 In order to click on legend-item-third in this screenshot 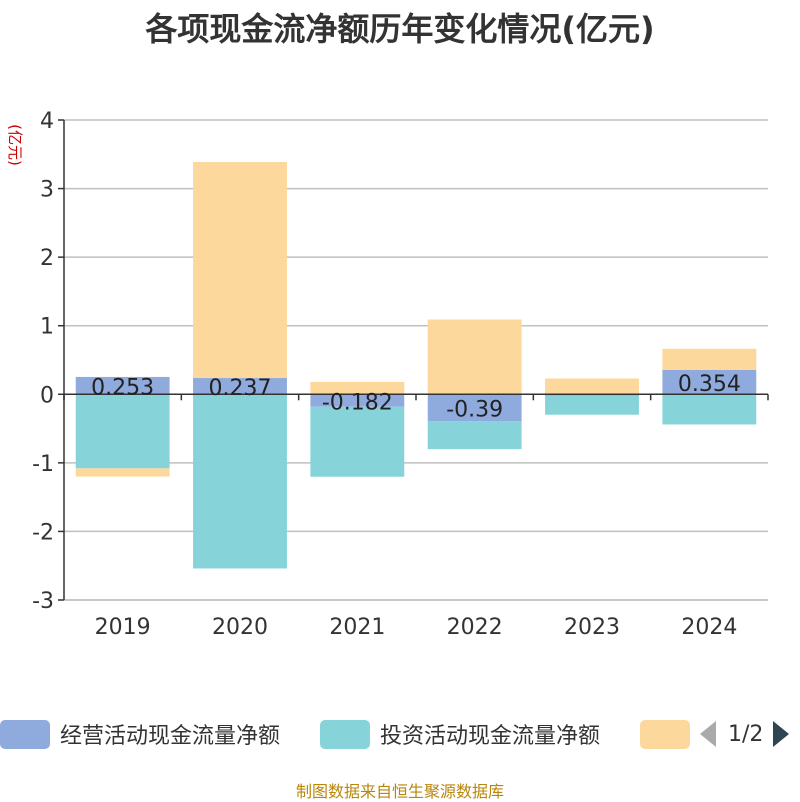, I will do `click(665, 734)`.